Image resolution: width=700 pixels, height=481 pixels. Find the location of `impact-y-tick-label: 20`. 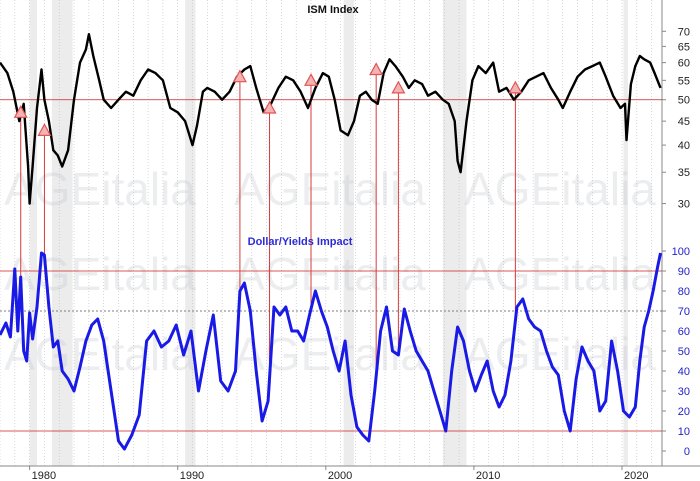

impact-y-tick-label: 20 is located at coordinates (684, 412).